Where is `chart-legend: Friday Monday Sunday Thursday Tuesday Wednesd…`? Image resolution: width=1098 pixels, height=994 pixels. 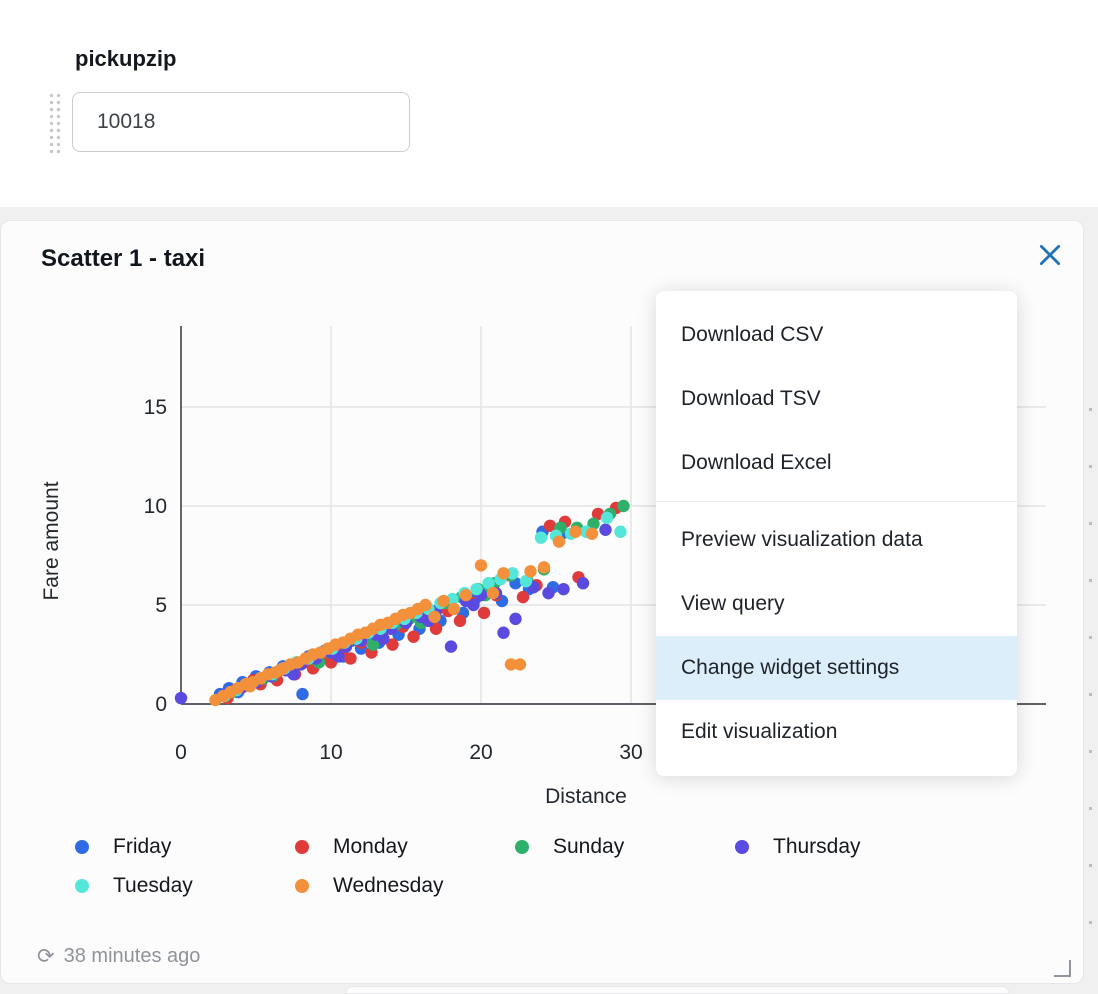
chart-legend: Friday Monday Sunday Thursday Tuesday Wednesd… is located at coordinates (528, 866).